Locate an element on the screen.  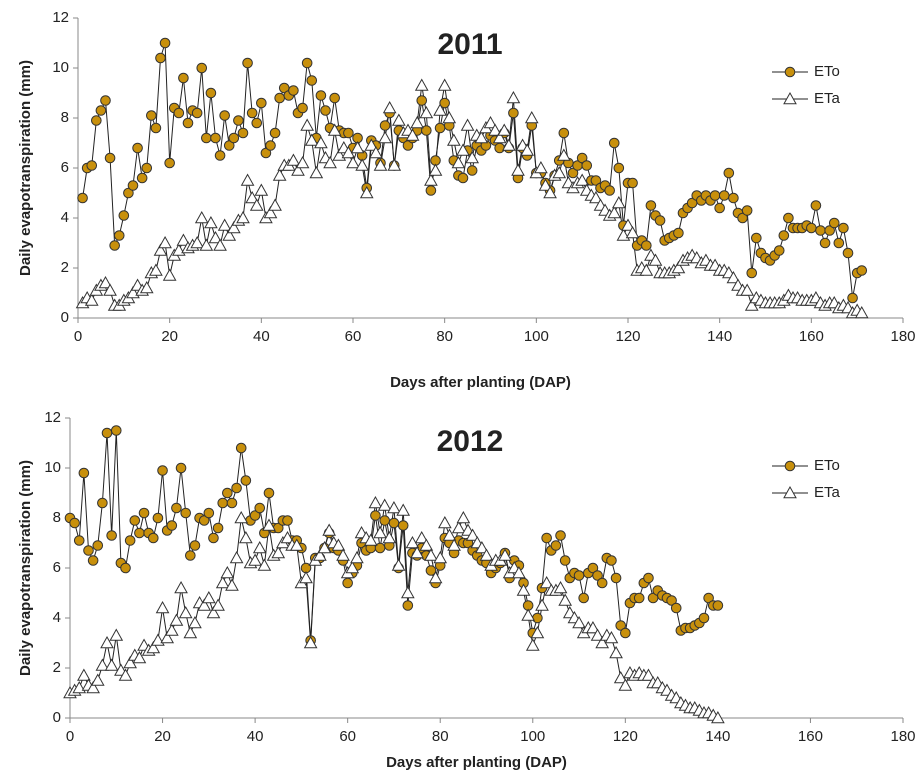
x-axis-label: Days after planting (DAP) is located at coordinates (480, 382).